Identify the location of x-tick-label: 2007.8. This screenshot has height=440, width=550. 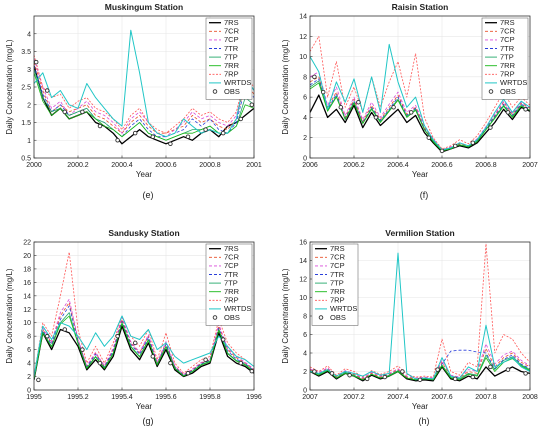
(486, 397).